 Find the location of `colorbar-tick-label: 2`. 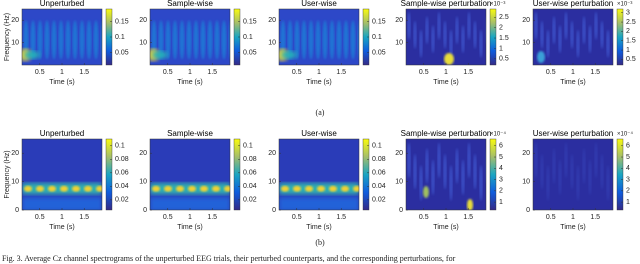

colorbar-tick-label: 2 is located at coordinates (628, 191).